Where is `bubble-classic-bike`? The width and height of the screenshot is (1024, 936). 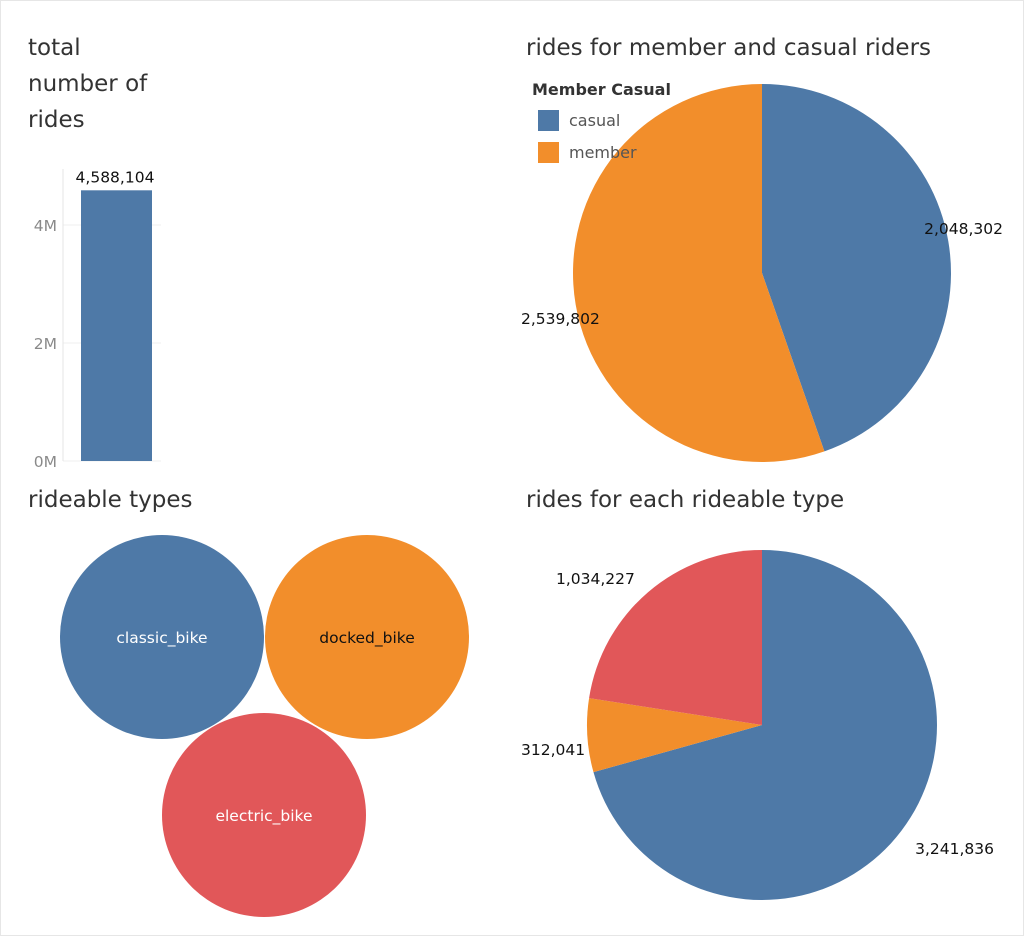
bubble-classic-bike is located at coordinates (162, 637).